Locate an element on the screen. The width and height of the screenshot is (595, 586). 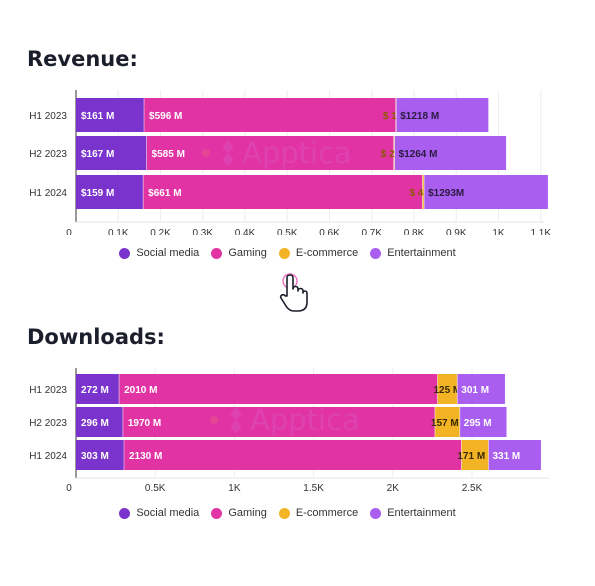
data-label: 125 M is located at coordinates (447, 390).